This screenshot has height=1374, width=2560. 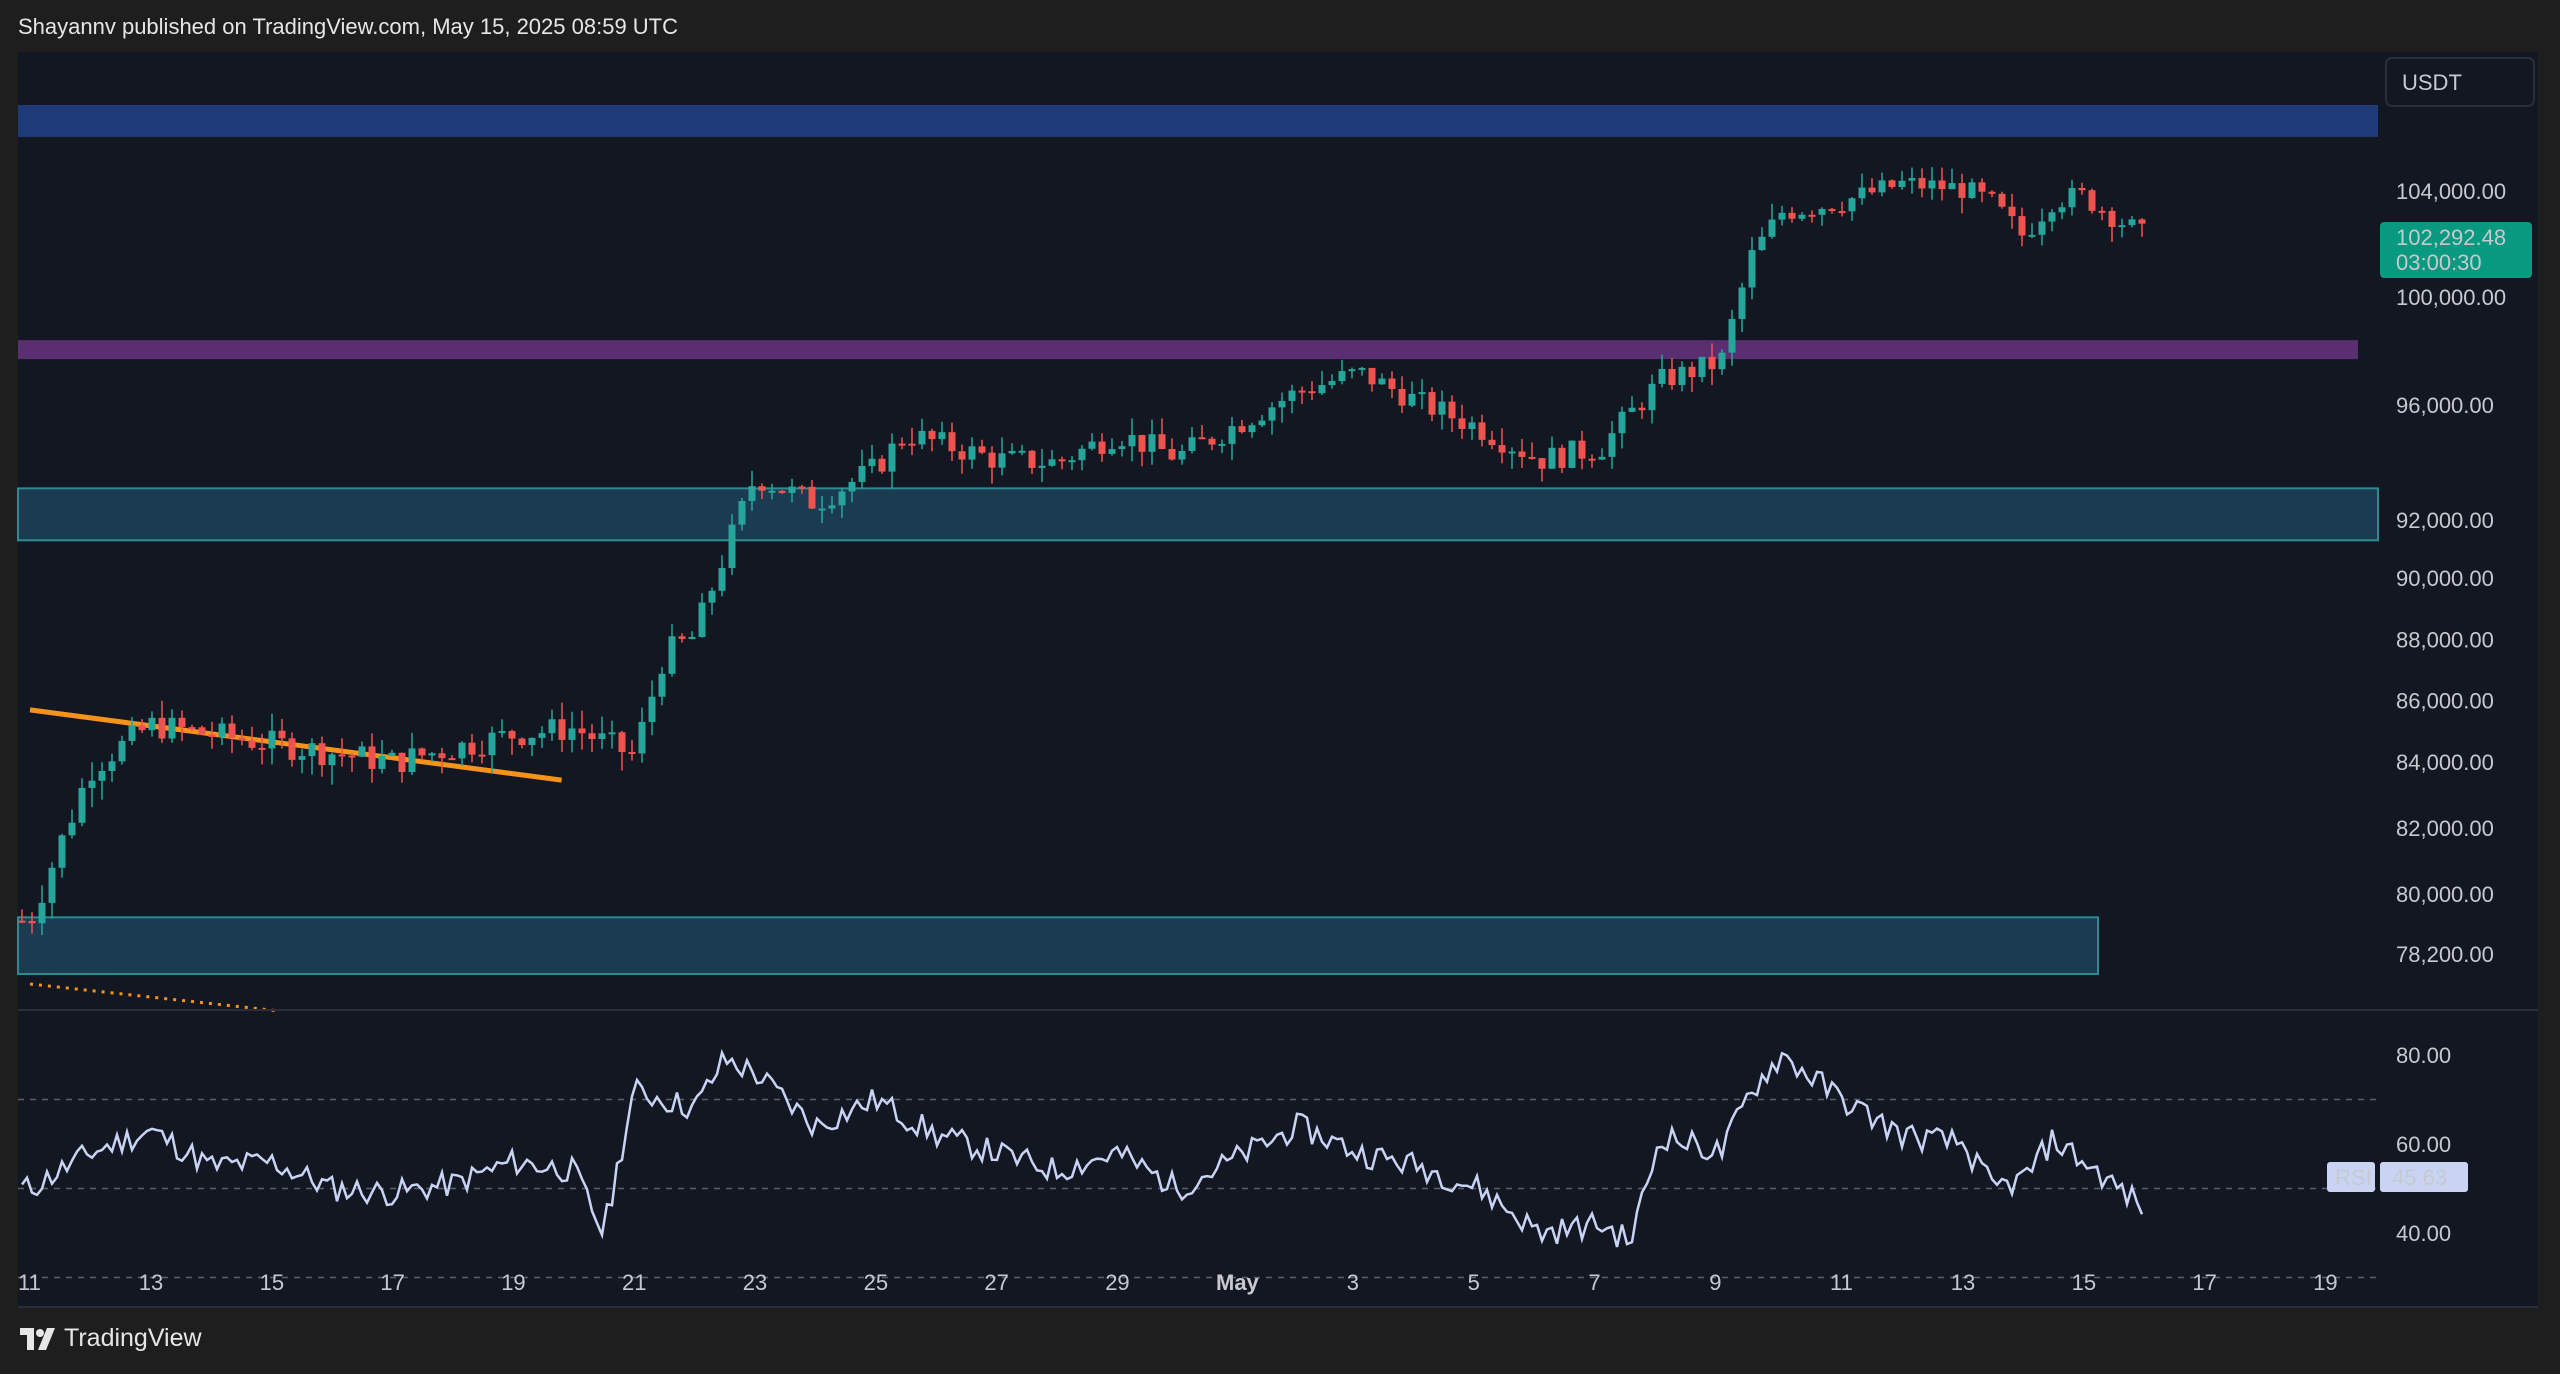 I want to click on currency-selector-box, so click(x=2460, y=82).